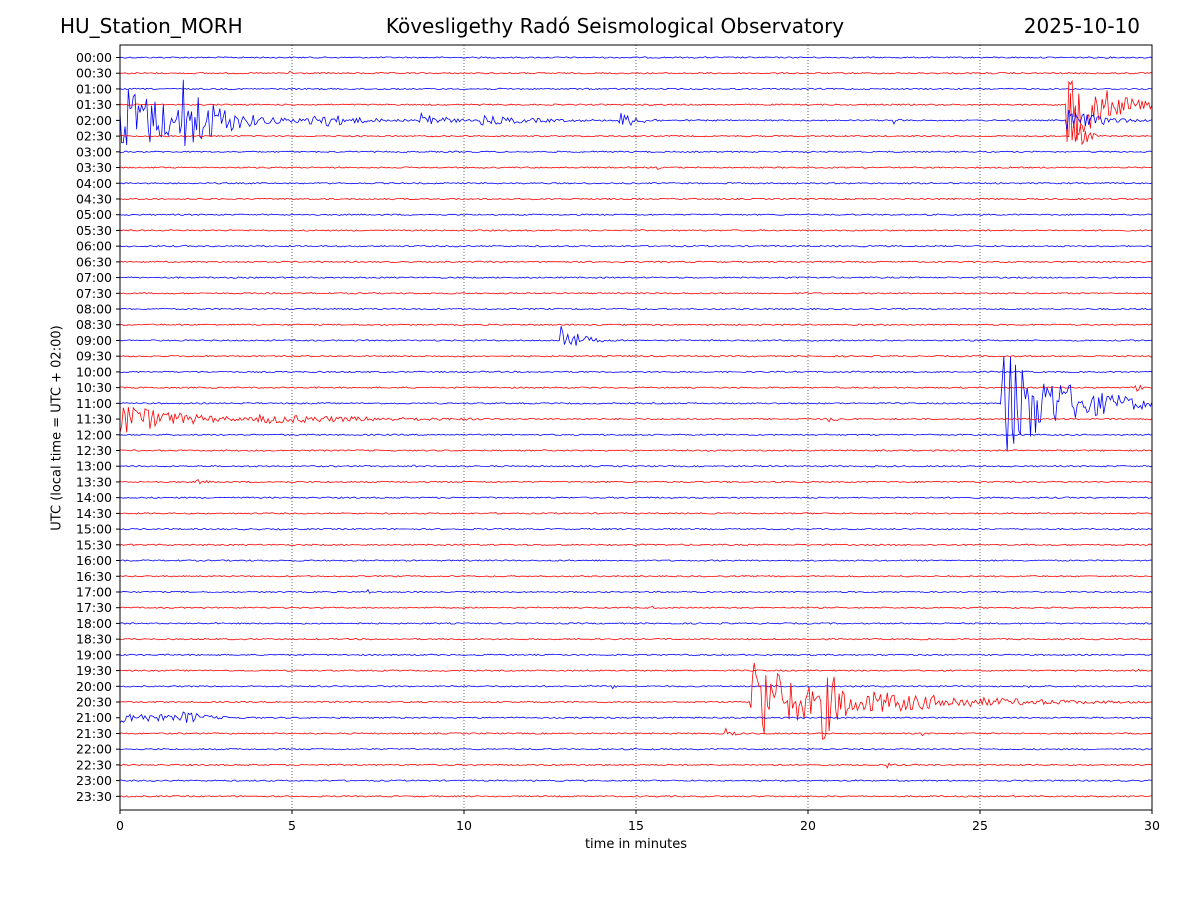  I want to click on x-axis-ticks: 0 5 10 15 20 25 30, so click(638, 821).